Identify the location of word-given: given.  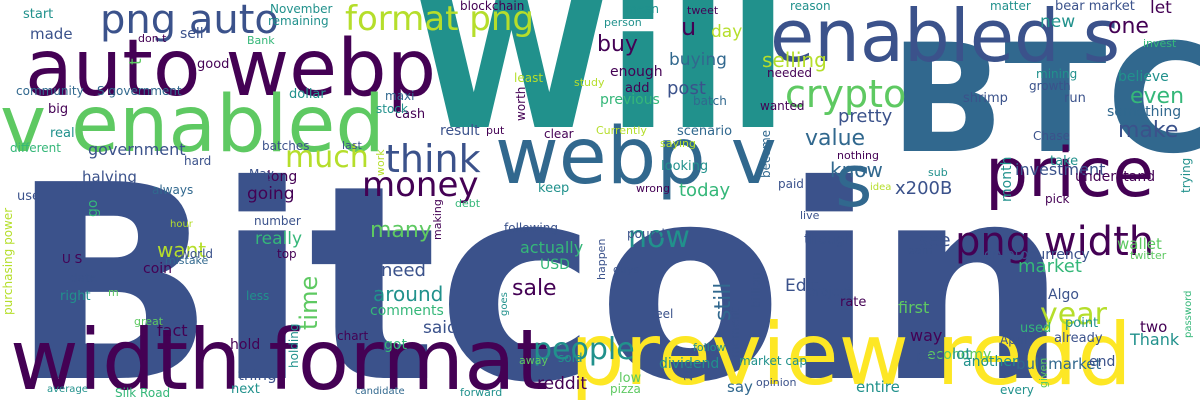
(1043, 372).